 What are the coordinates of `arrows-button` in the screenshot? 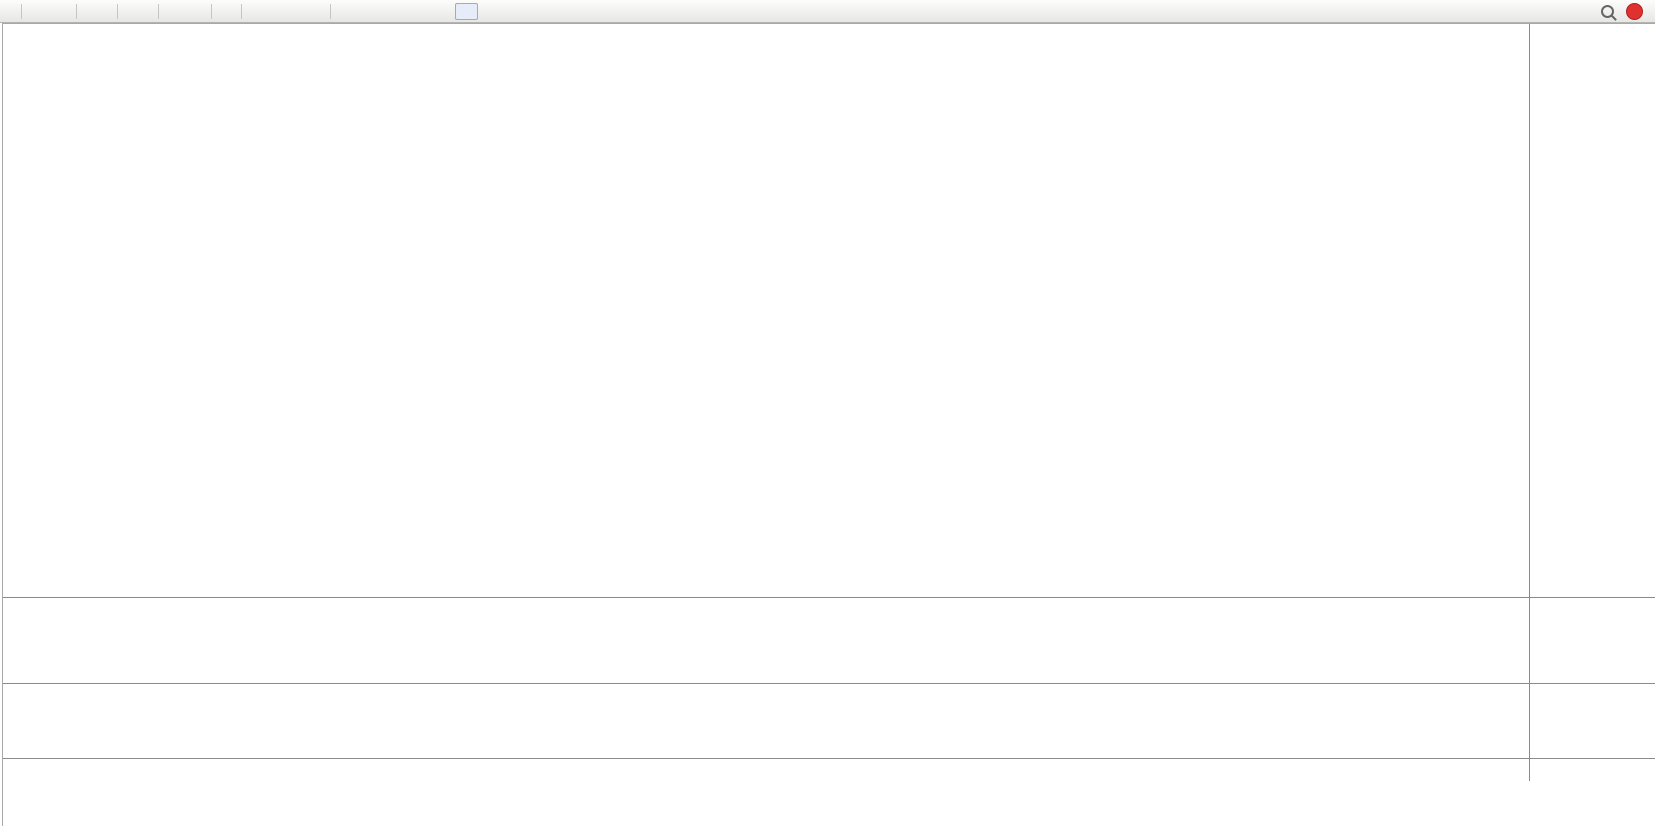 It's located at (319, 11).